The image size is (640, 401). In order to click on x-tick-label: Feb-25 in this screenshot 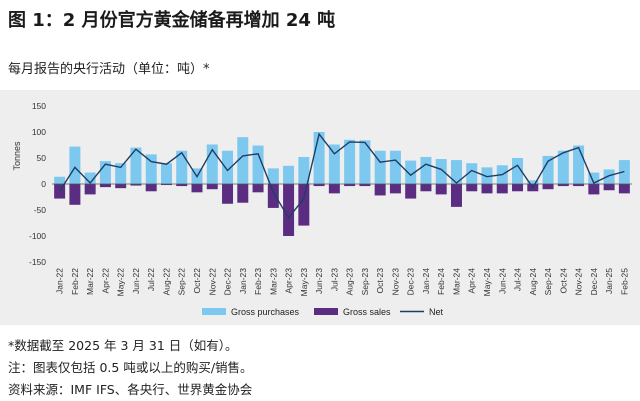, I will do `click(624, 281)`.